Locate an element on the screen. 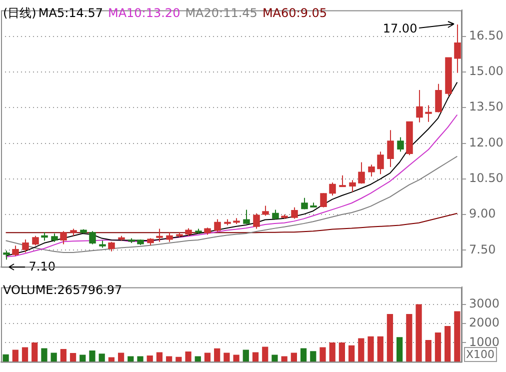 The height and width of the screenshot is (372, 506). y-tick-label: 3000 is located at coordinates (484, 303).